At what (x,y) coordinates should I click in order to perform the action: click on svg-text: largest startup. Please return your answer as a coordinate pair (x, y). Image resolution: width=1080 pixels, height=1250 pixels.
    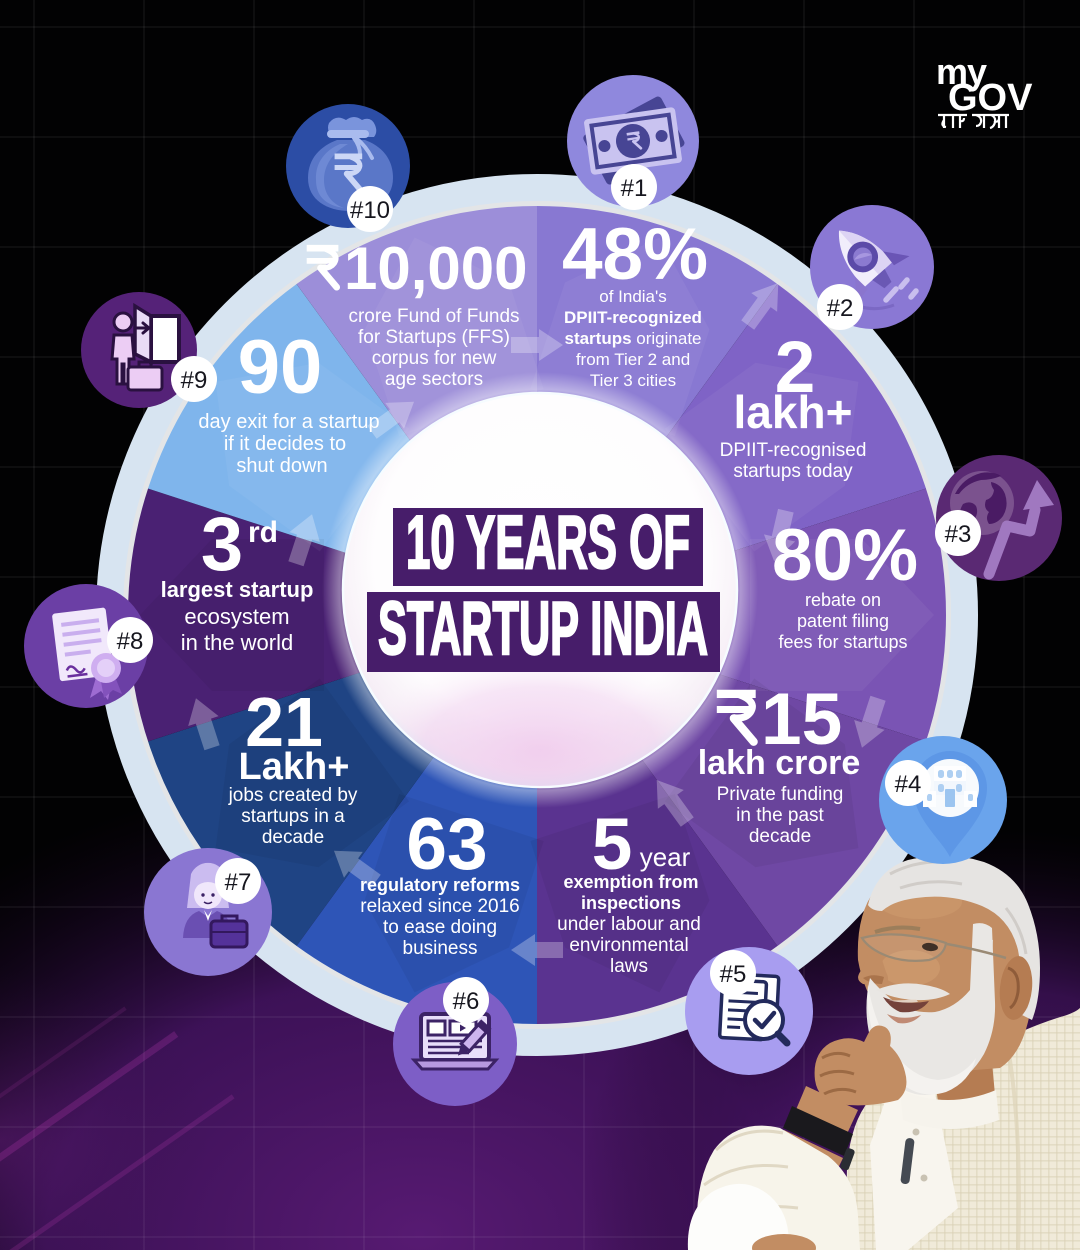
    Looking at the image, I should click on (237, 589).